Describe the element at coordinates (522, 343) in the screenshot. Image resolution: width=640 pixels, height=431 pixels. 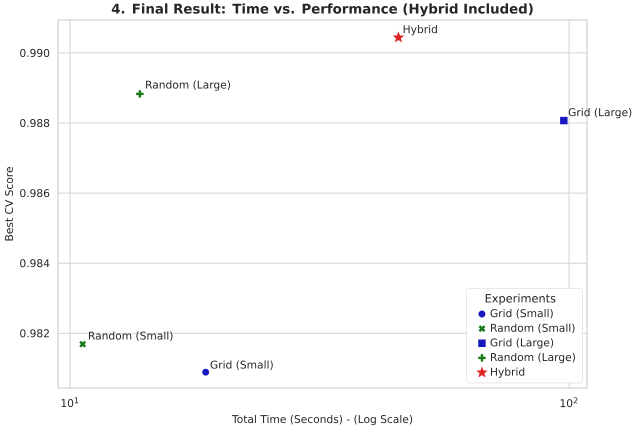
I see `legend-label: Grid (Large)` at that location.